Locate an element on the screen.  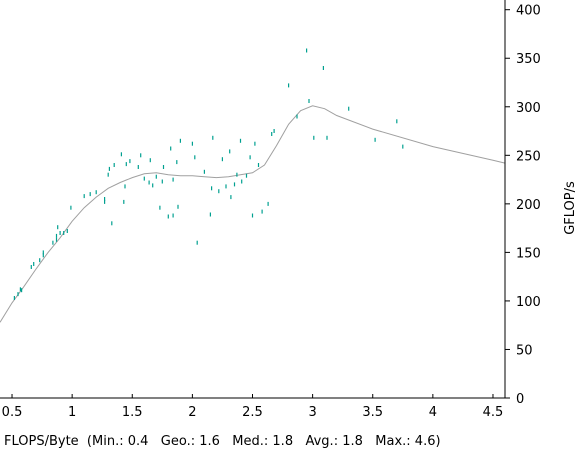
y-tick-label: 400 is located at coordinates (528, 11).